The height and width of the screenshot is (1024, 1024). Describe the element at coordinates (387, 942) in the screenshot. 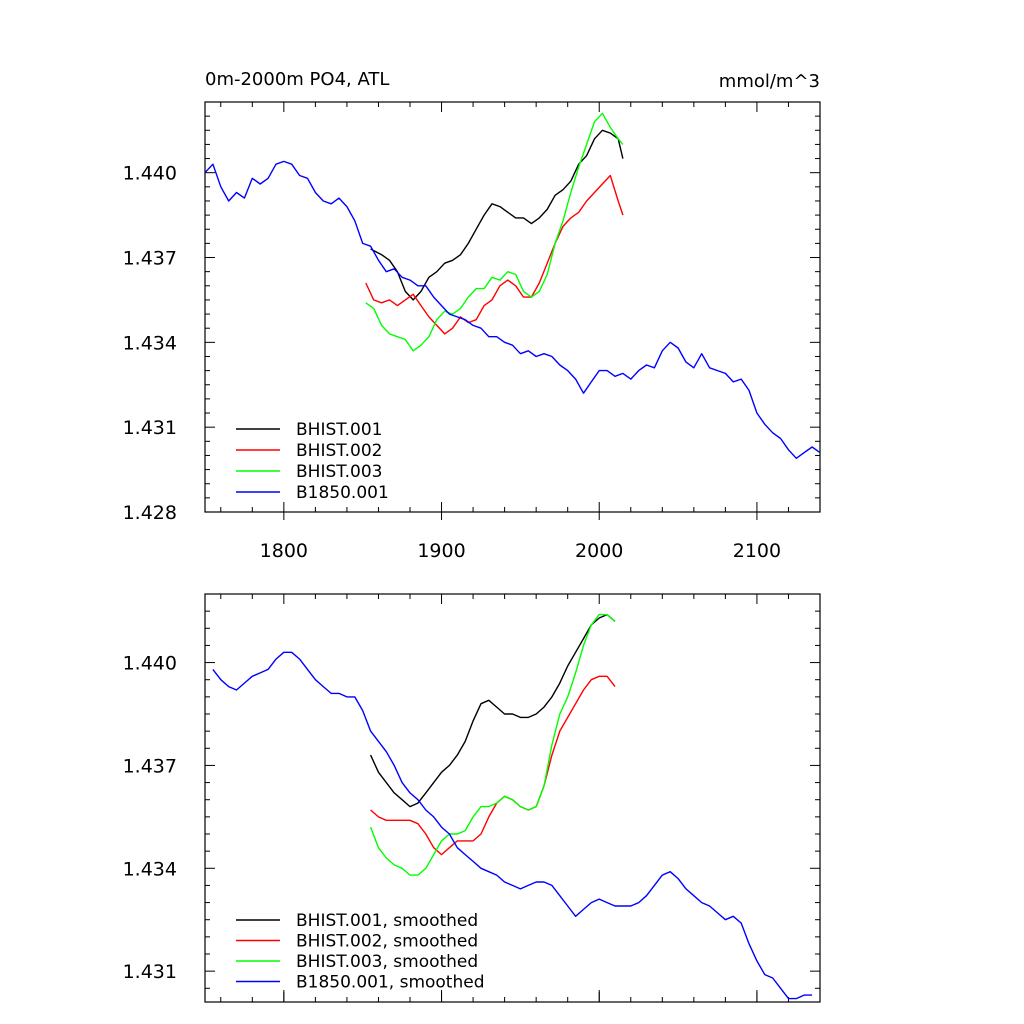

I see `legend-label-1: BHIST.002, smoothed` at that location.